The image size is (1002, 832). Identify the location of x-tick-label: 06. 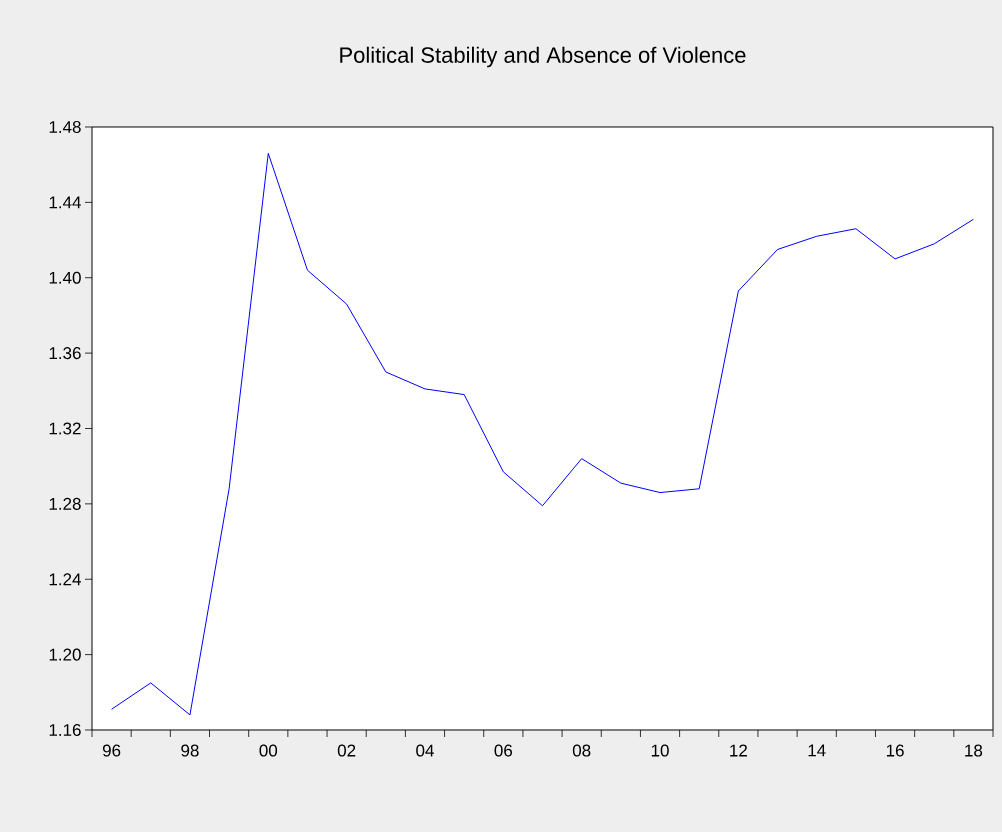
(503, 750).